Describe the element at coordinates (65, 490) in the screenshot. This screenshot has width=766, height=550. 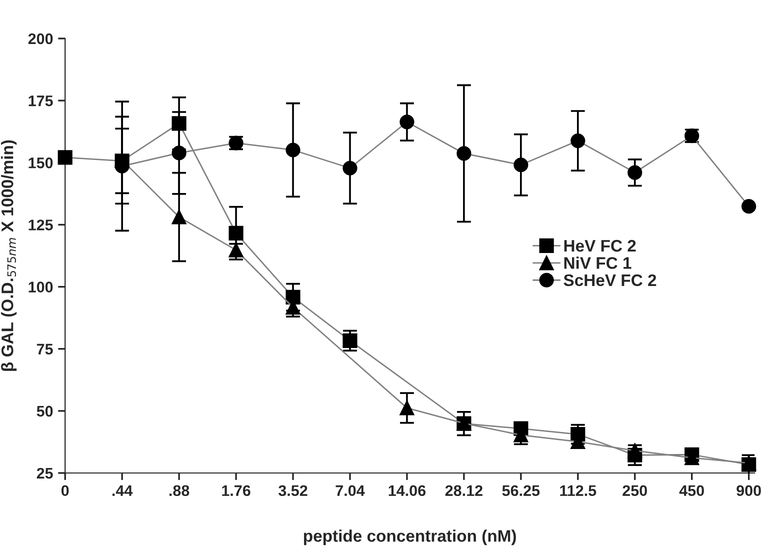
I see `x-tick-label: 0` at that location.